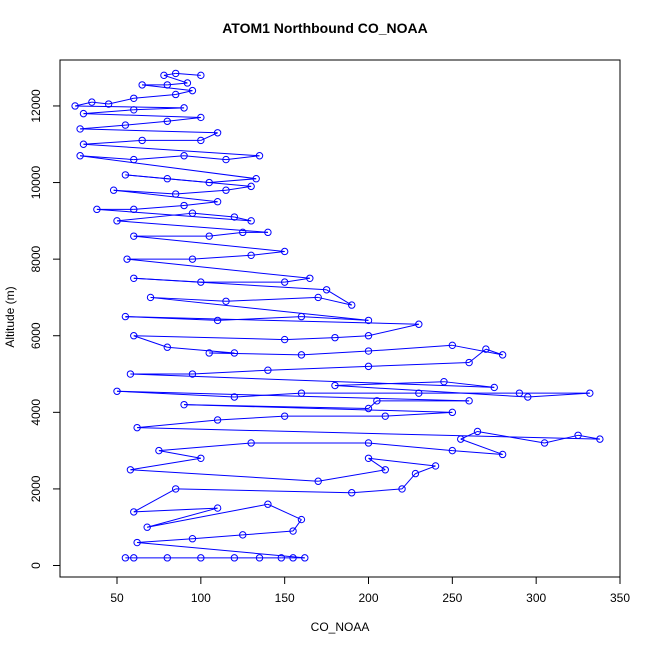  What do you see at coordinates (536, 598) in the screenshot?
I see `x-tick-label: 300` at bounding box center [536, 598].